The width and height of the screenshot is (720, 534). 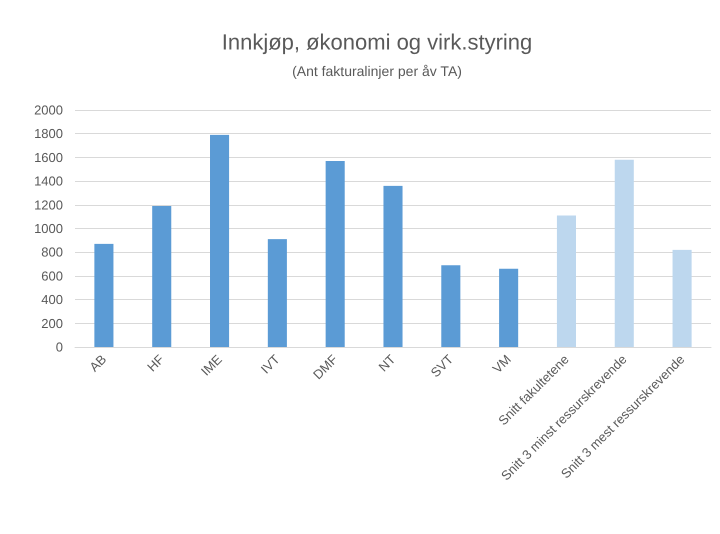 What do you see at coordinates (48, 157) in the screenshot?
I see `y-tick-label: 1600` at bounding box center [48, 157].